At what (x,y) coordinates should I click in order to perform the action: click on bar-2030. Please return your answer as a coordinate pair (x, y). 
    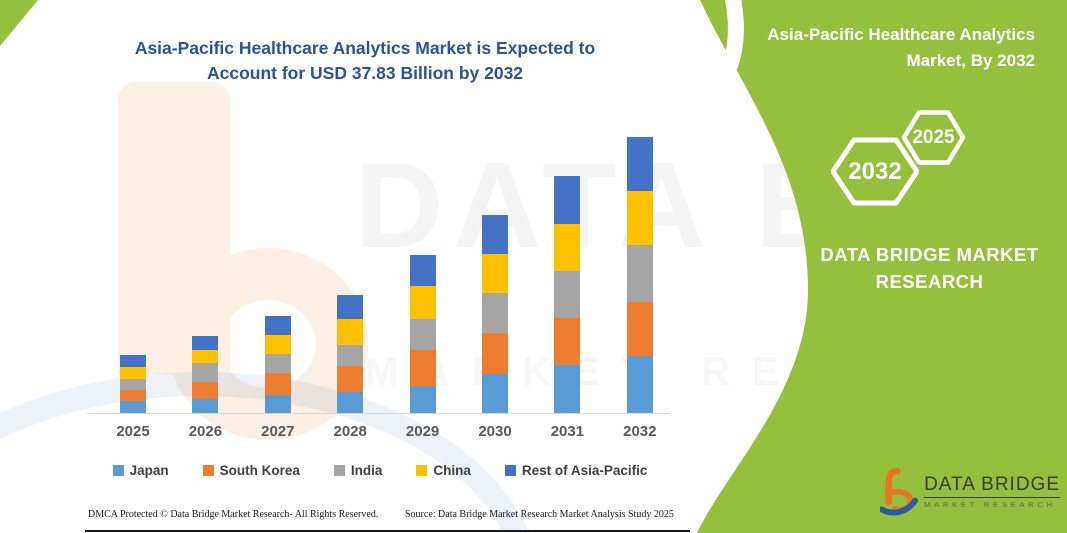
    Looking at the image, I should click on (495, 314).